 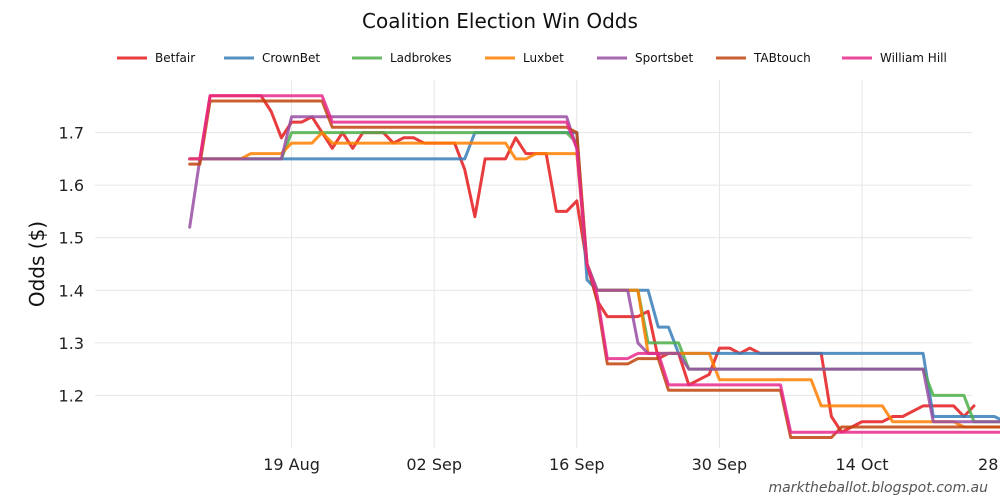 I want to click on y-tick-label: 1.2, so click(x=71, y=395).